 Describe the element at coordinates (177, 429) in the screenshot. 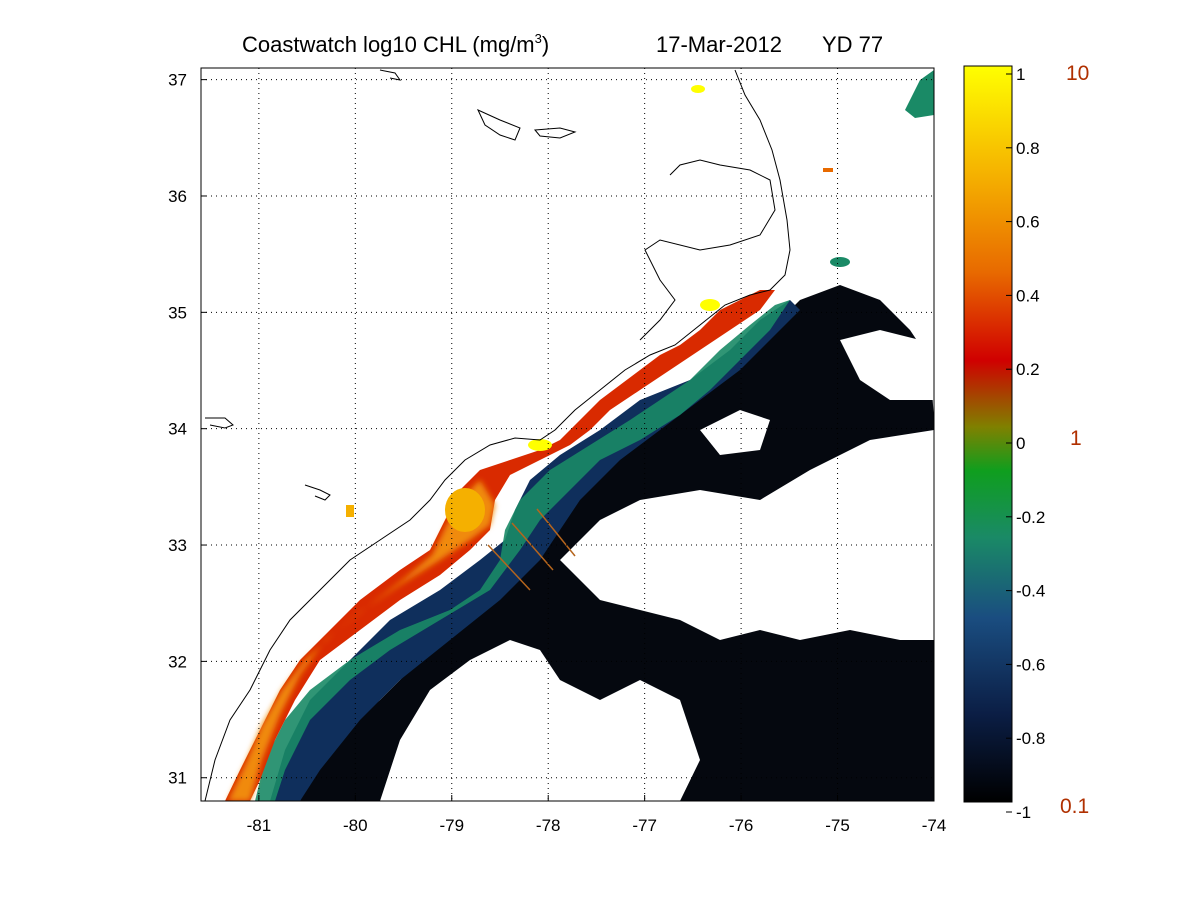

I see `y-tick-label: 34` at that location.